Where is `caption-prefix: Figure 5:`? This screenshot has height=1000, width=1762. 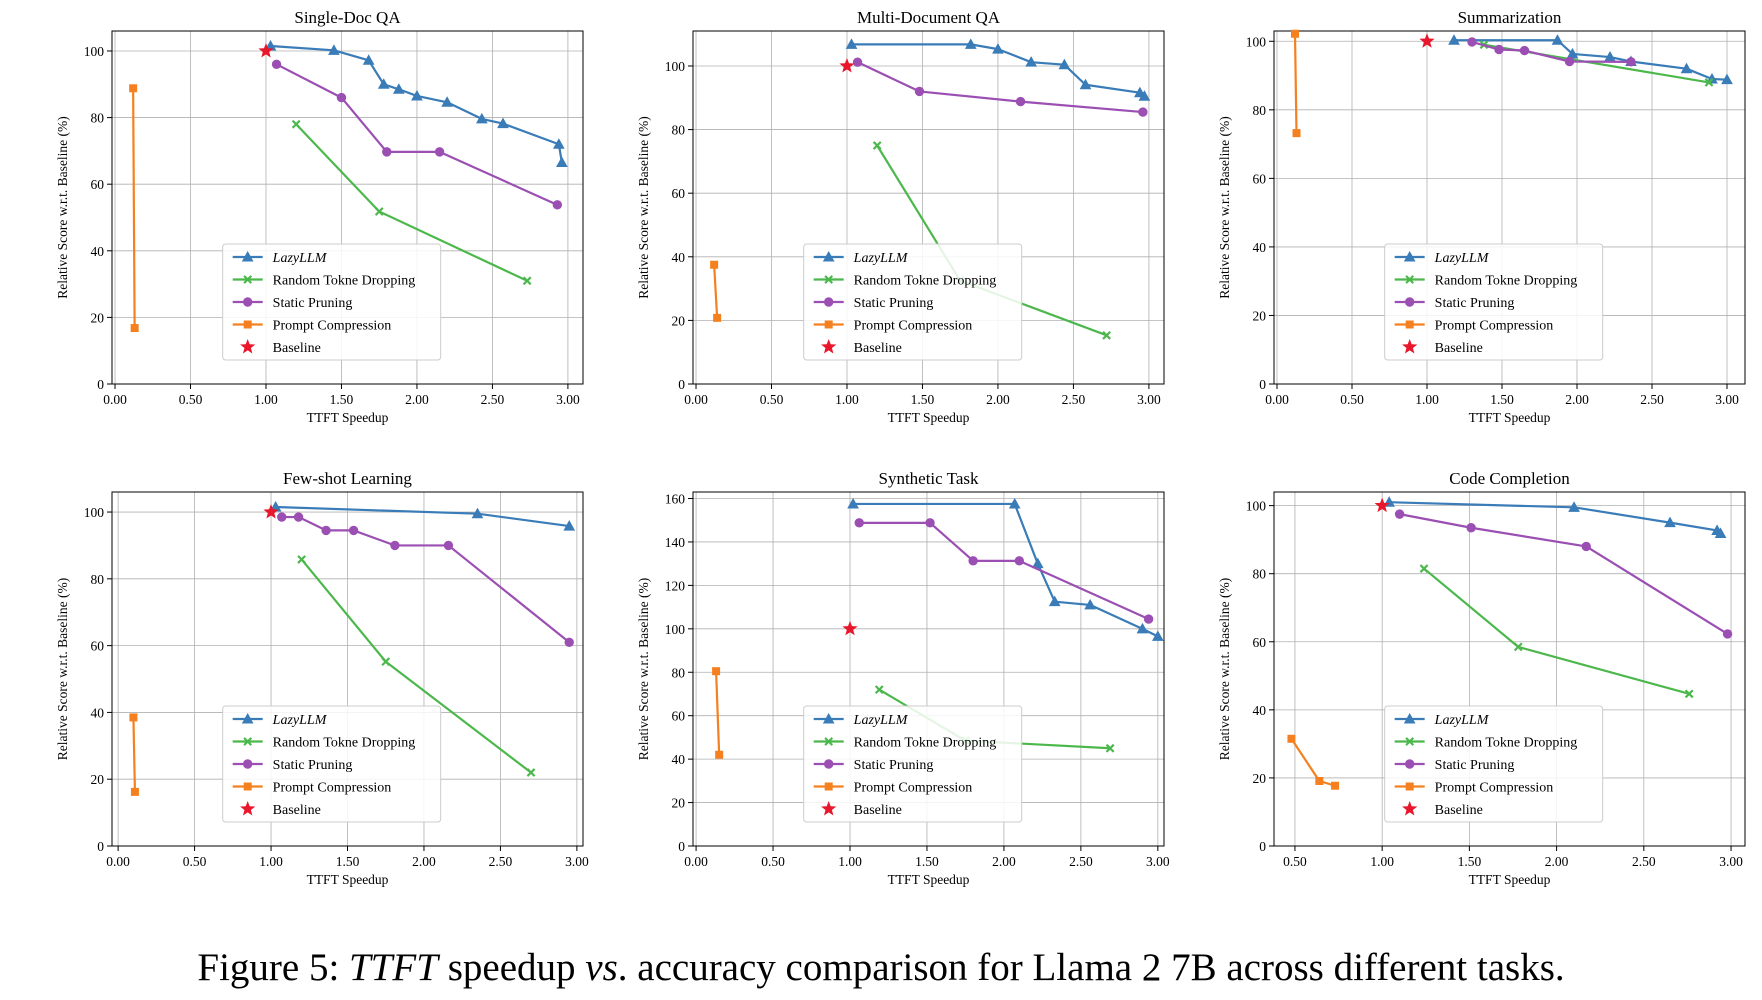
caption-prefix: Figure 5: is located at coordinates (273, 967).